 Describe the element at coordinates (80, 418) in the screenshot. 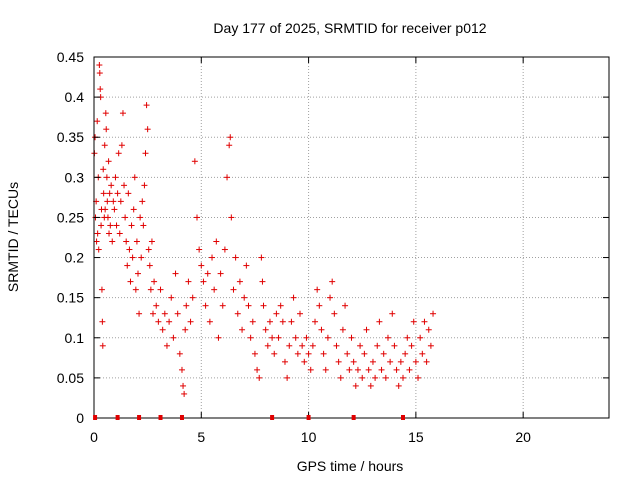

I see `y-tick-label: 0` at that location.